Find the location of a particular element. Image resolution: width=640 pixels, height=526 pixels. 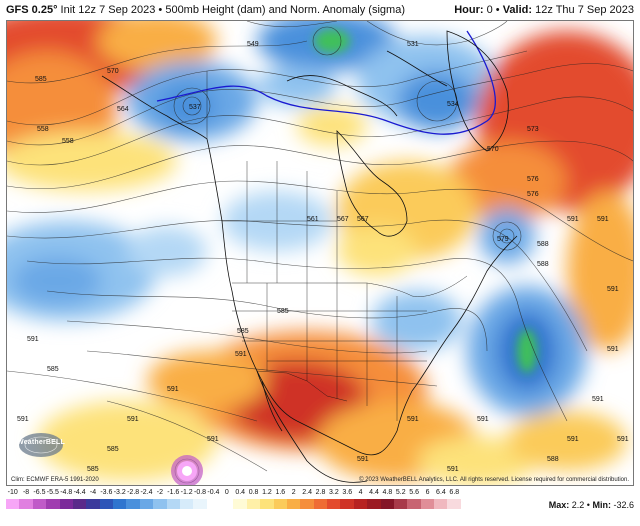

colorbar-tick-label: -4.4 is located at coordinates (79, 492).